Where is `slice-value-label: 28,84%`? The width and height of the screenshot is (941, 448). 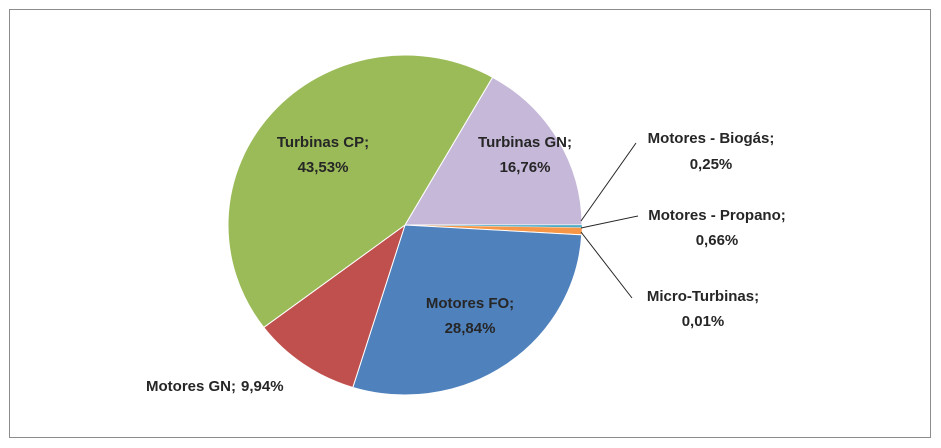
slice-value-label: 28,84% is located at coordinates (470, 328).